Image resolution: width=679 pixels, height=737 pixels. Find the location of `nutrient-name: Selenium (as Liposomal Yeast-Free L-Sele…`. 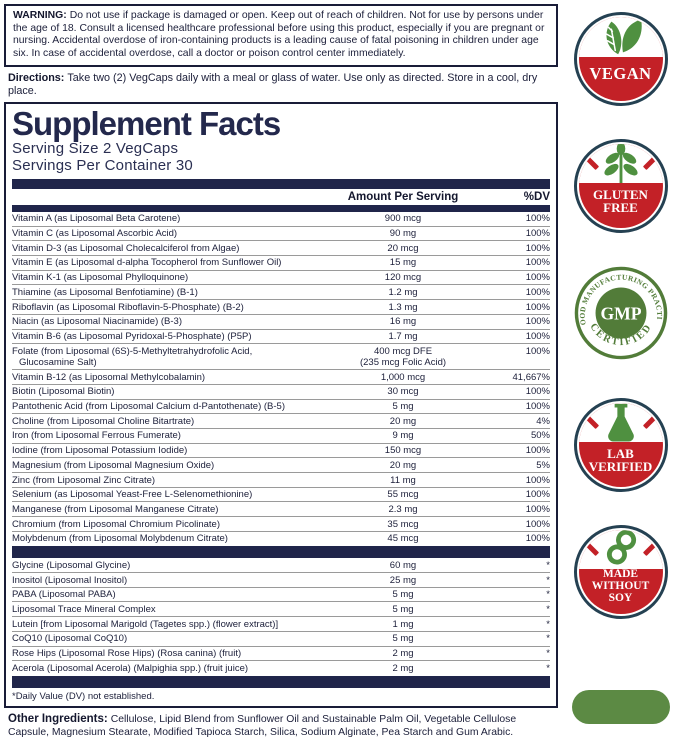

nutrient-name: Selenium (as Liposomal Yeast-Free L-Sele… is located at coordinates (132, 495).